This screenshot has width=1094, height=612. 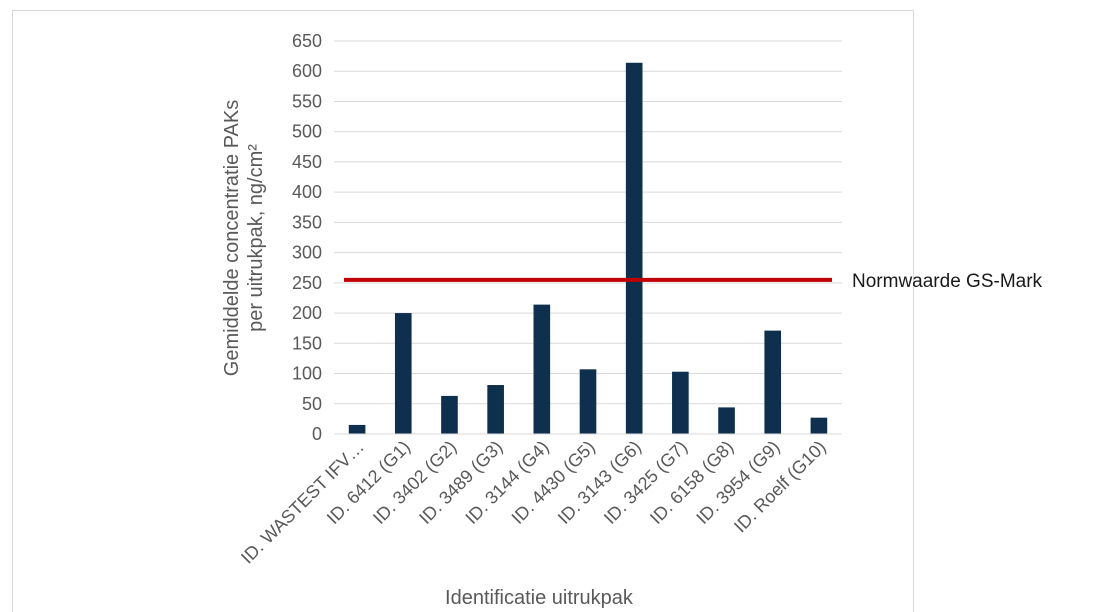 What do you see at coordinates (307, 374) in the screenshot?
I see `y-tick-label: 100` at bounding box center [307, 374].